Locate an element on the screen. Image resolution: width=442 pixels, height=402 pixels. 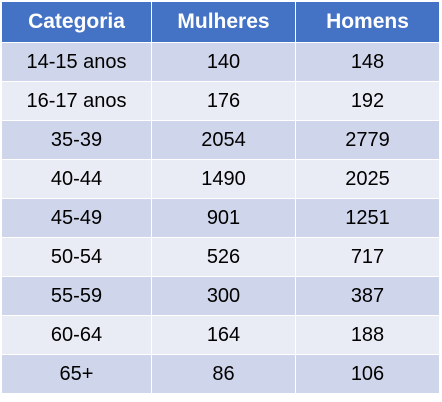
cell-homens: 717 is located at coordinates (367, 257).